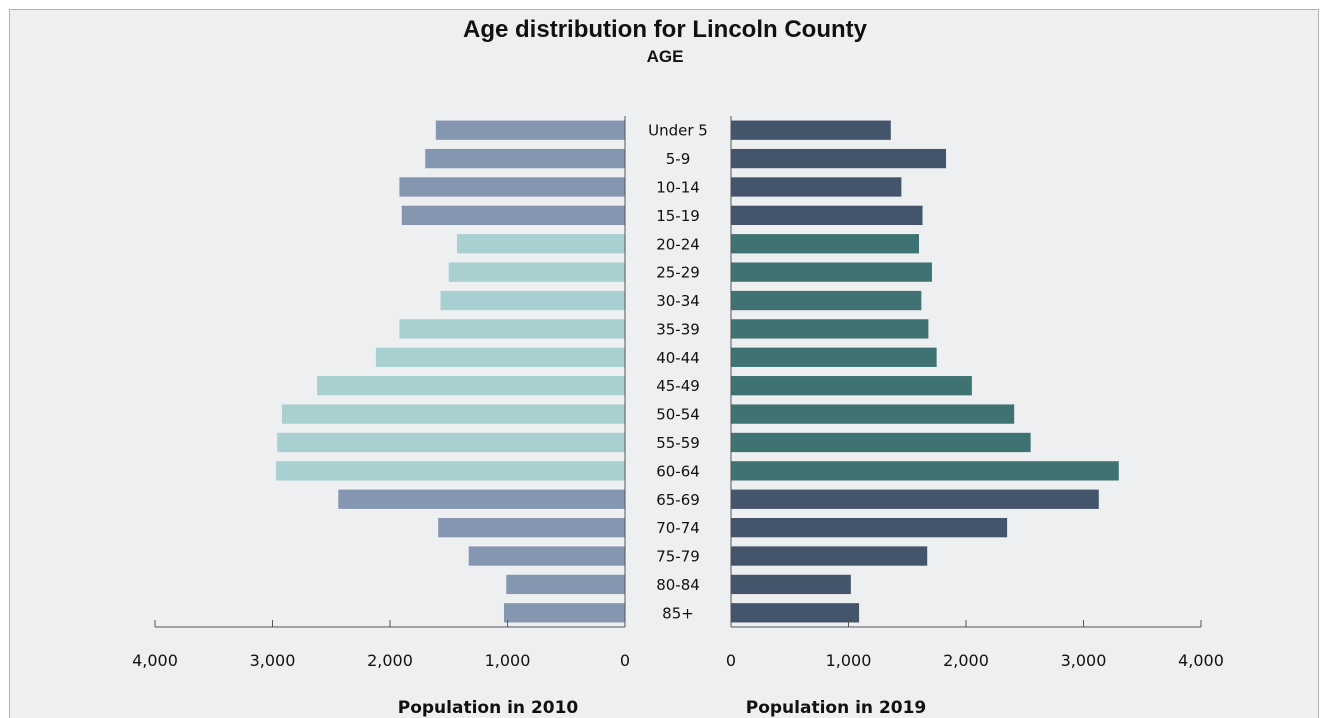 This screenshot has width=1330, height=718. Describe the element at coordinates (1084, 660) in the screenshot. I see `tick-label-2019: 3,000` at that location.